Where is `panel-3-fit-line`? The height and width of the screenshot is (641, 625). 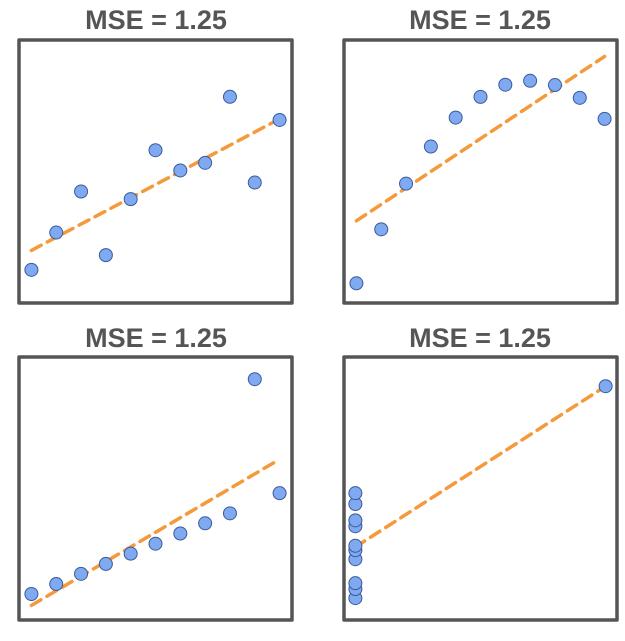
panel-3-fit-line is located at coordinates (155, 532).